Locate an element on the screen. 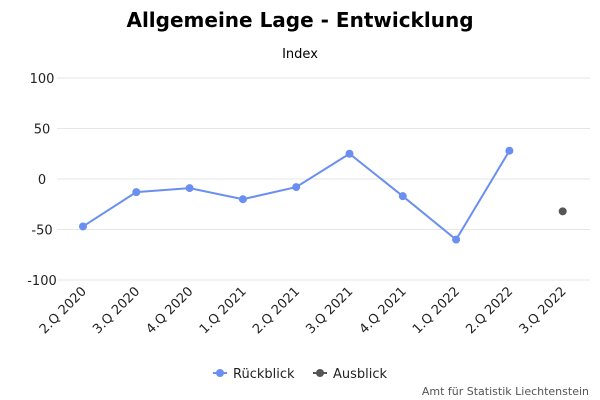 The height and width of the screenshot is (400, 600). credit-text: Amt für Statistik Liechtenstein is located at coordinates (505, 391).